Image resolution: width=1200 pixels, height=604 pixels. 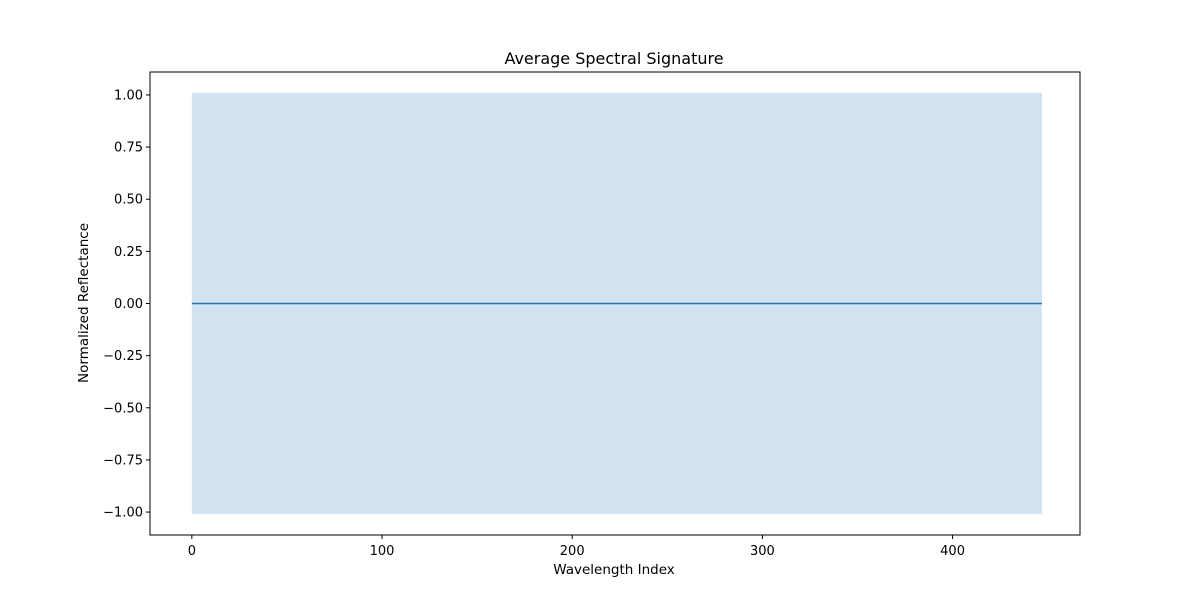 I want to click on x-axis: 0 100 200 300 400, so click(x=576, y=547).